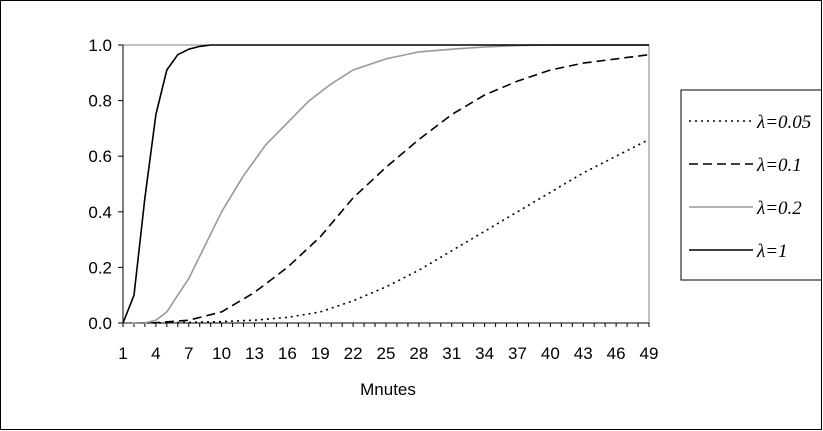 This screenshot has height=431, width=823. I want to click on y-tick-label: 0.2, so click(100, 267).